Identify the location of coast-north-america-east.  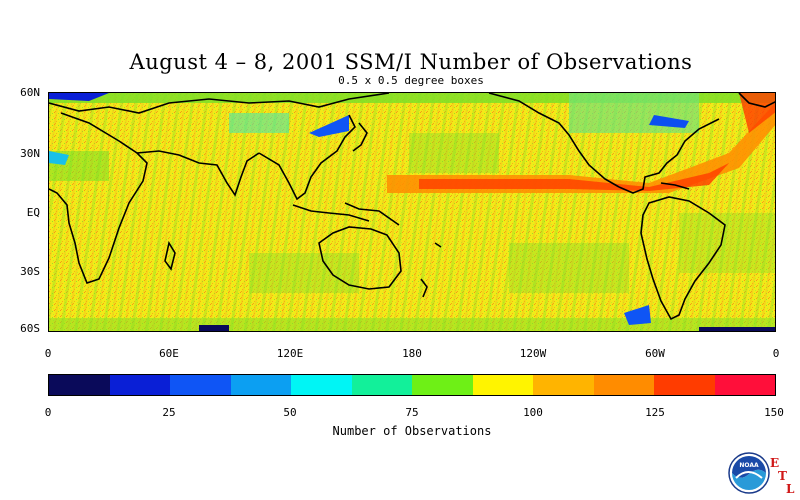
(669, 156).